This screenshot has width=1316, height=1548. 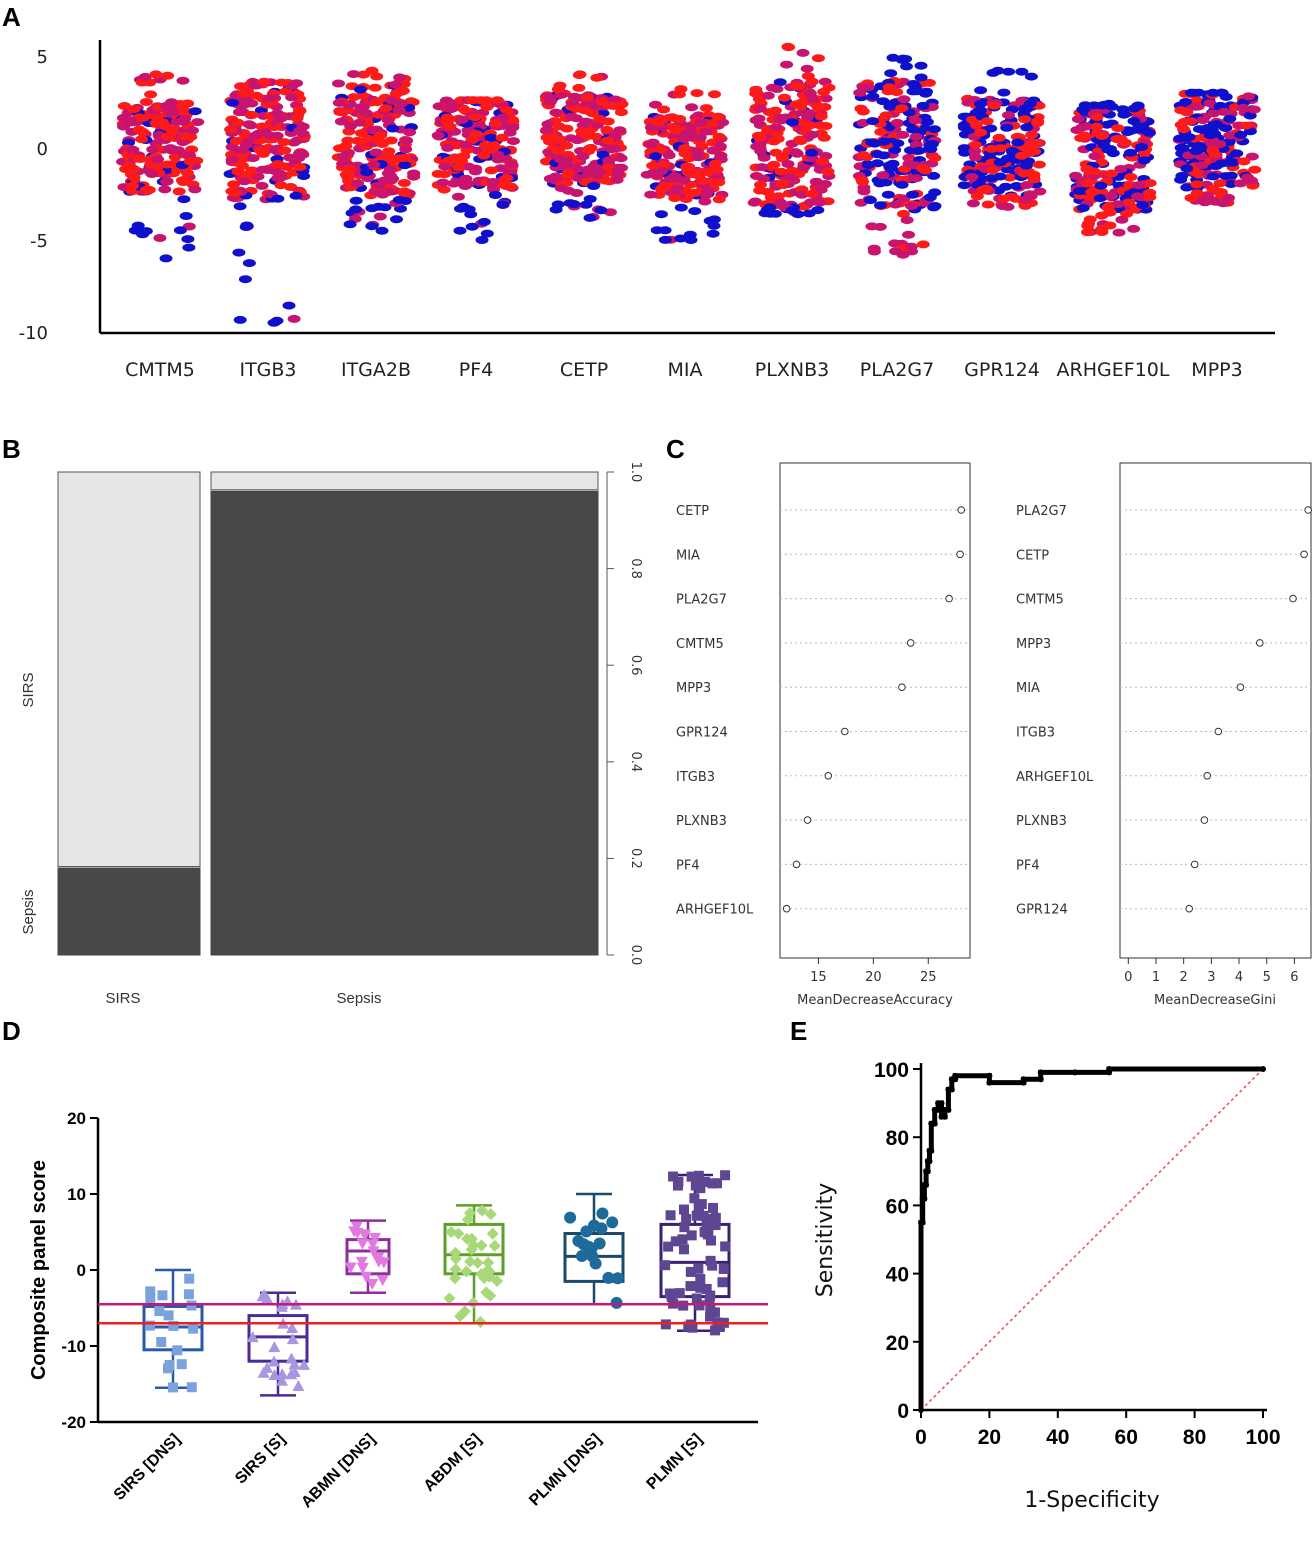 What do you see at coordinates (1041, 821) in the screenshot?
I see `panel-c-gene-label: PLXNB3` at bounding box center [1041, 821].